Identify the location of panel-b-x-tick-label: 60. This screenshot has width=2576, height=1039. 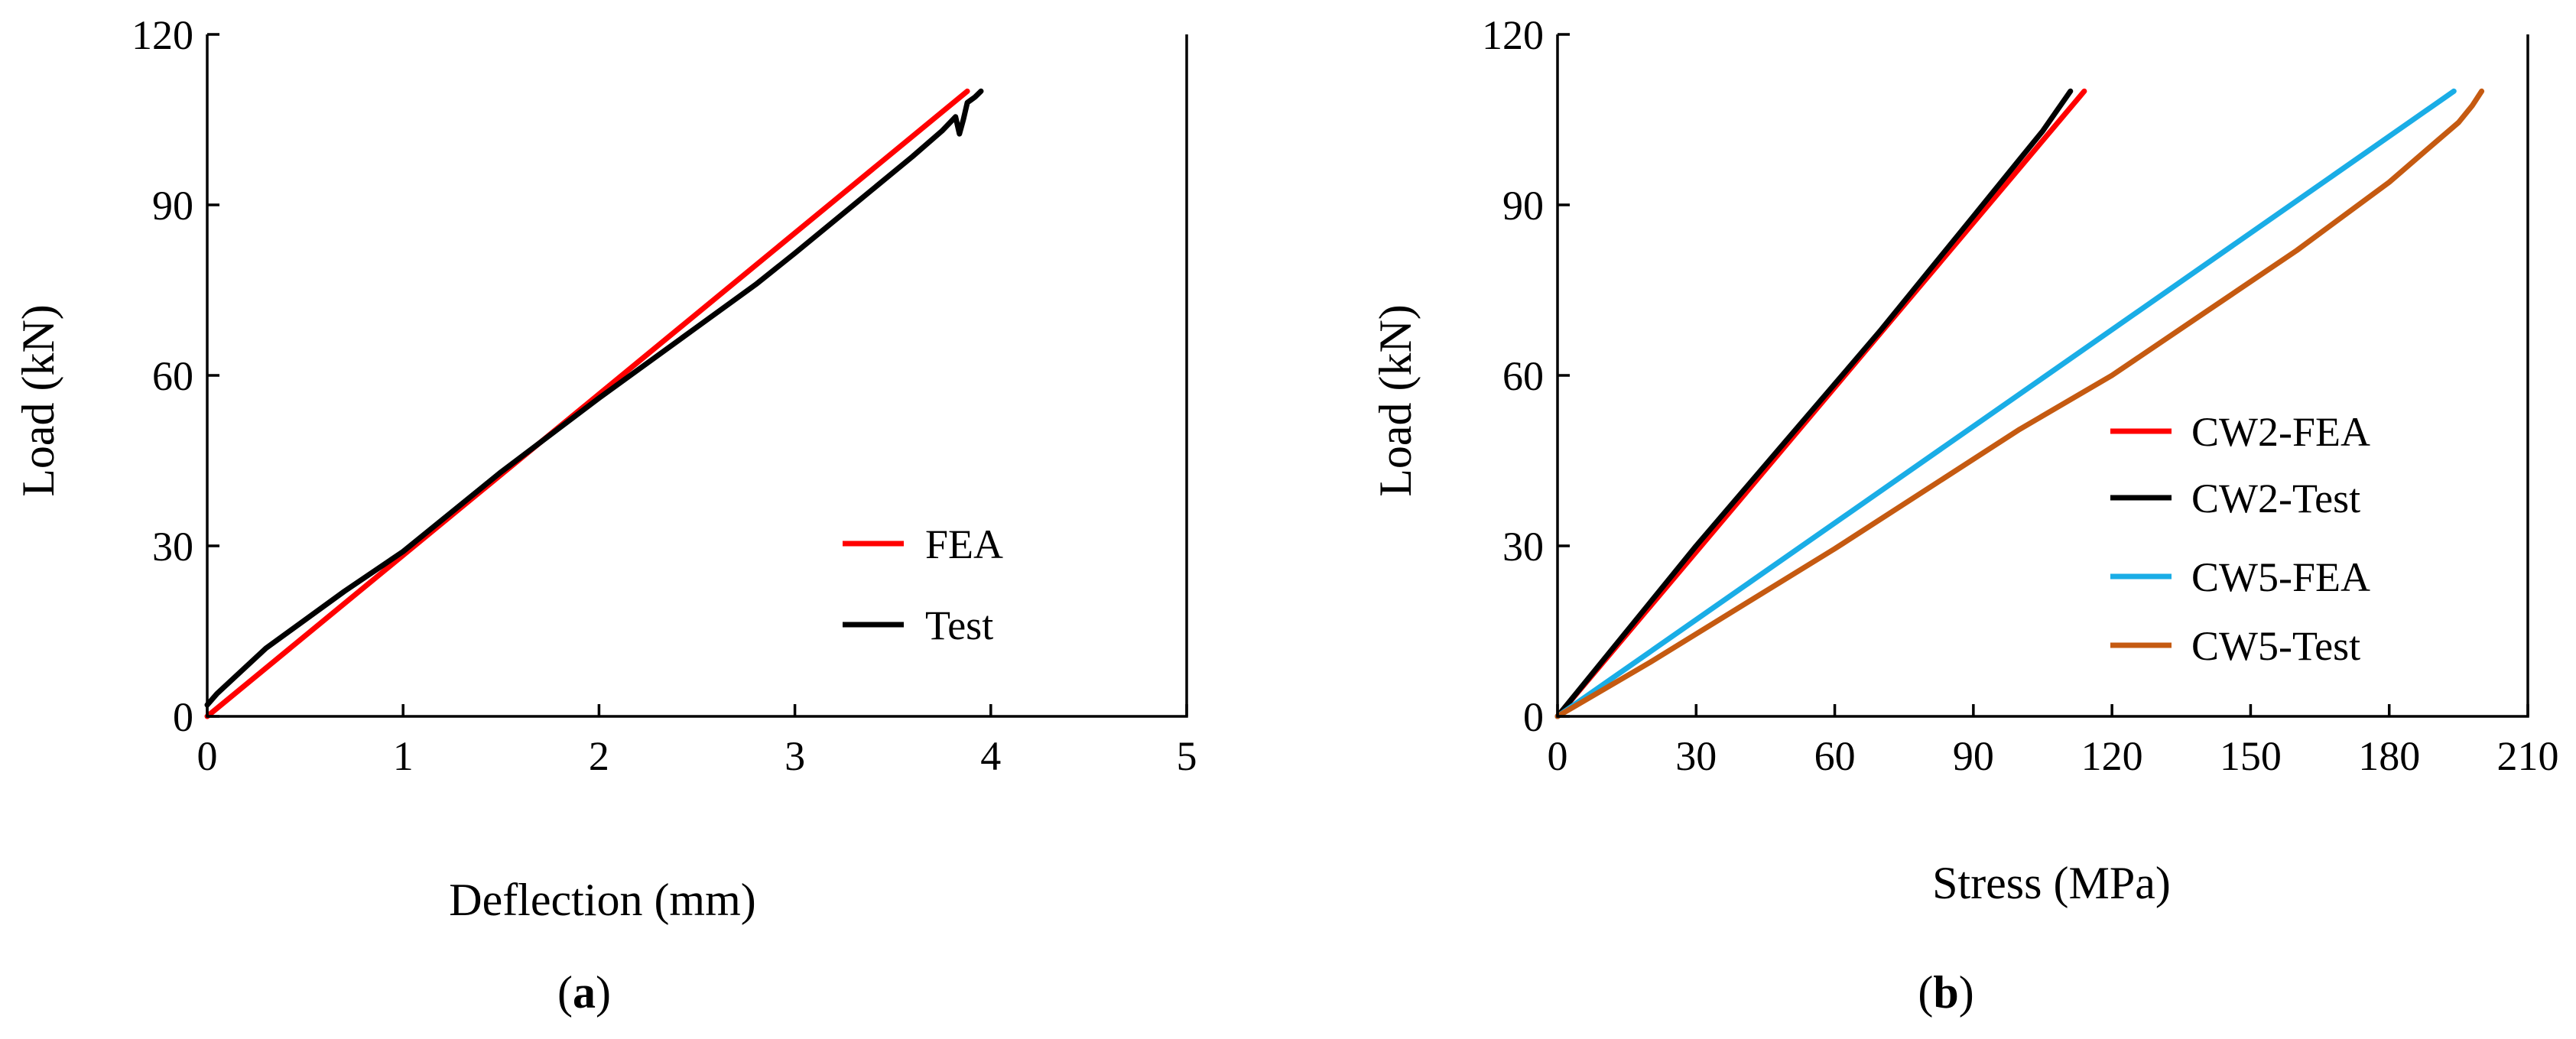
(1835, 756).